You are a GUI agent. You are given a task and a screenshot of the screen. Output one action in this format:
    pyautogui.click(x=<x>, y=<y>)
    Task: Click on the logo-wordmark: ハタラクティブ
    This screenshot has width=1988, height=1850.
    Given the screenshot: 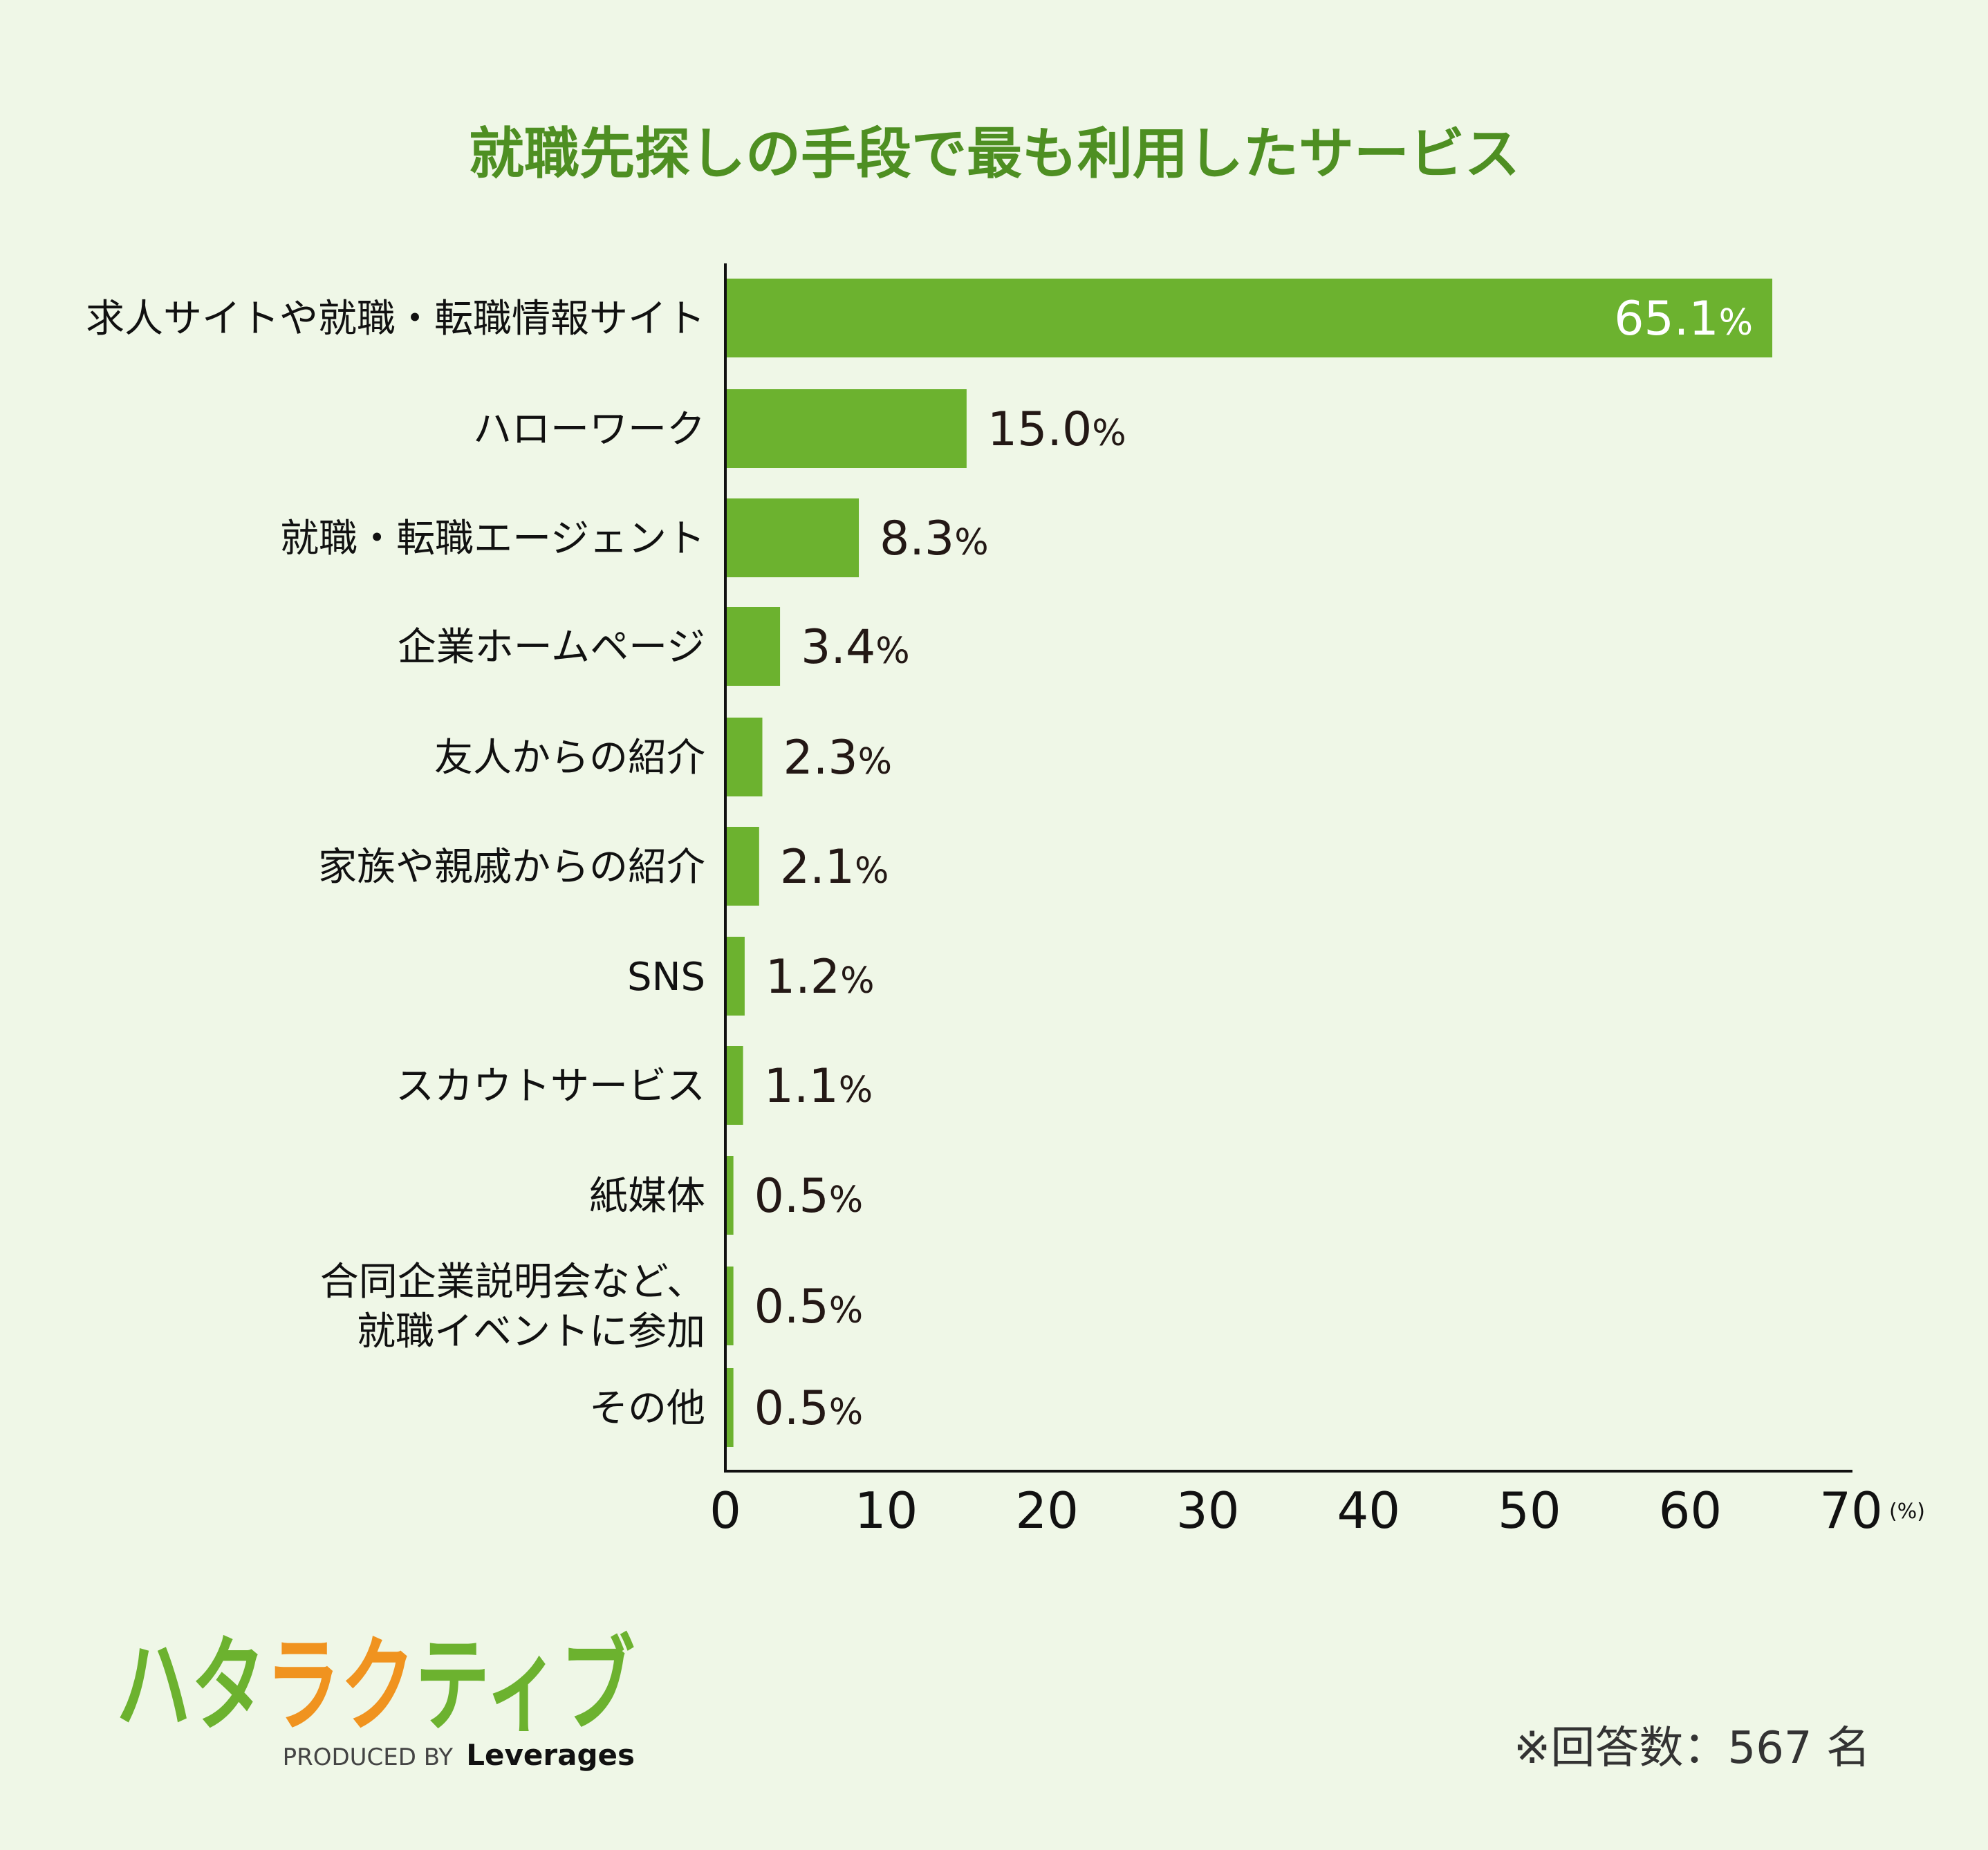 What is the action you would take?
    pyautogui.click(x=375, y=1686)
    